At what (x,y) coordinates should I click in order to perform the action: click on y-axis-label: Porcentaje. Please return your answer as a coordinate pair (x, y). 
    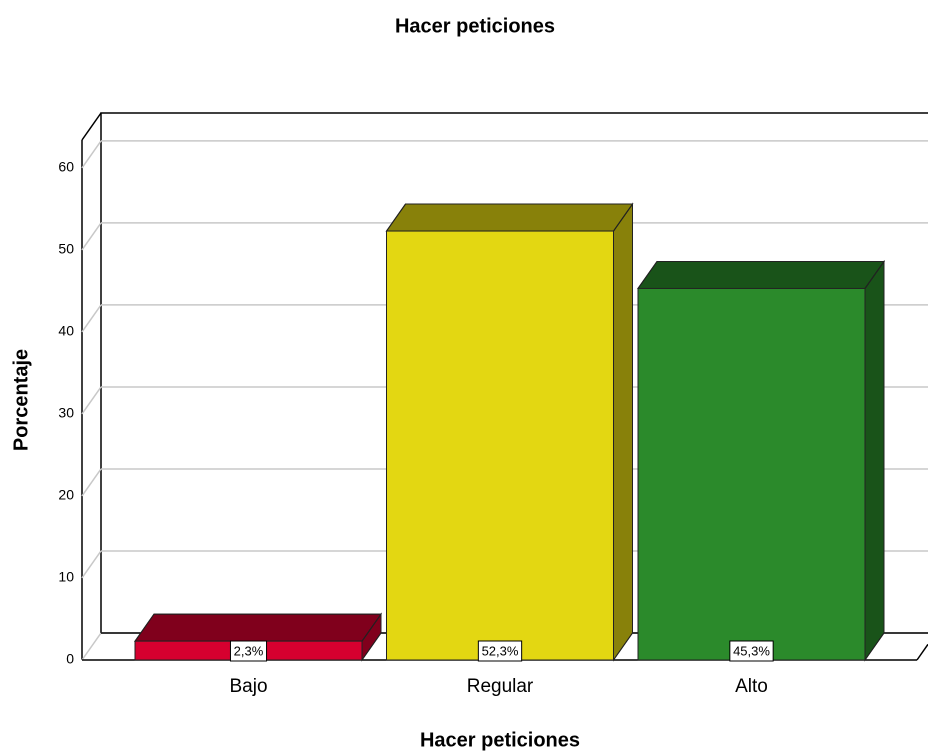
    Looking at the image, I should click on (21, 400).